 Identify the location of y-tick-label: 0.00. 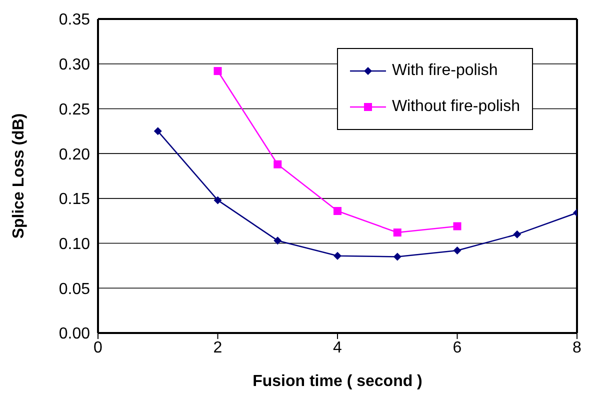
(74, 334).